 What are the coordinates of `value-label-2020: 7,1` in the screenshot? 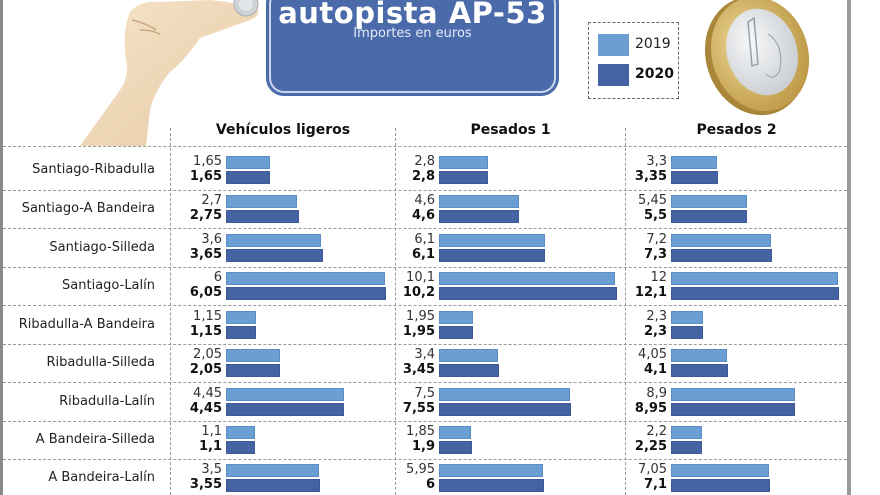 It's located at (655, 484).